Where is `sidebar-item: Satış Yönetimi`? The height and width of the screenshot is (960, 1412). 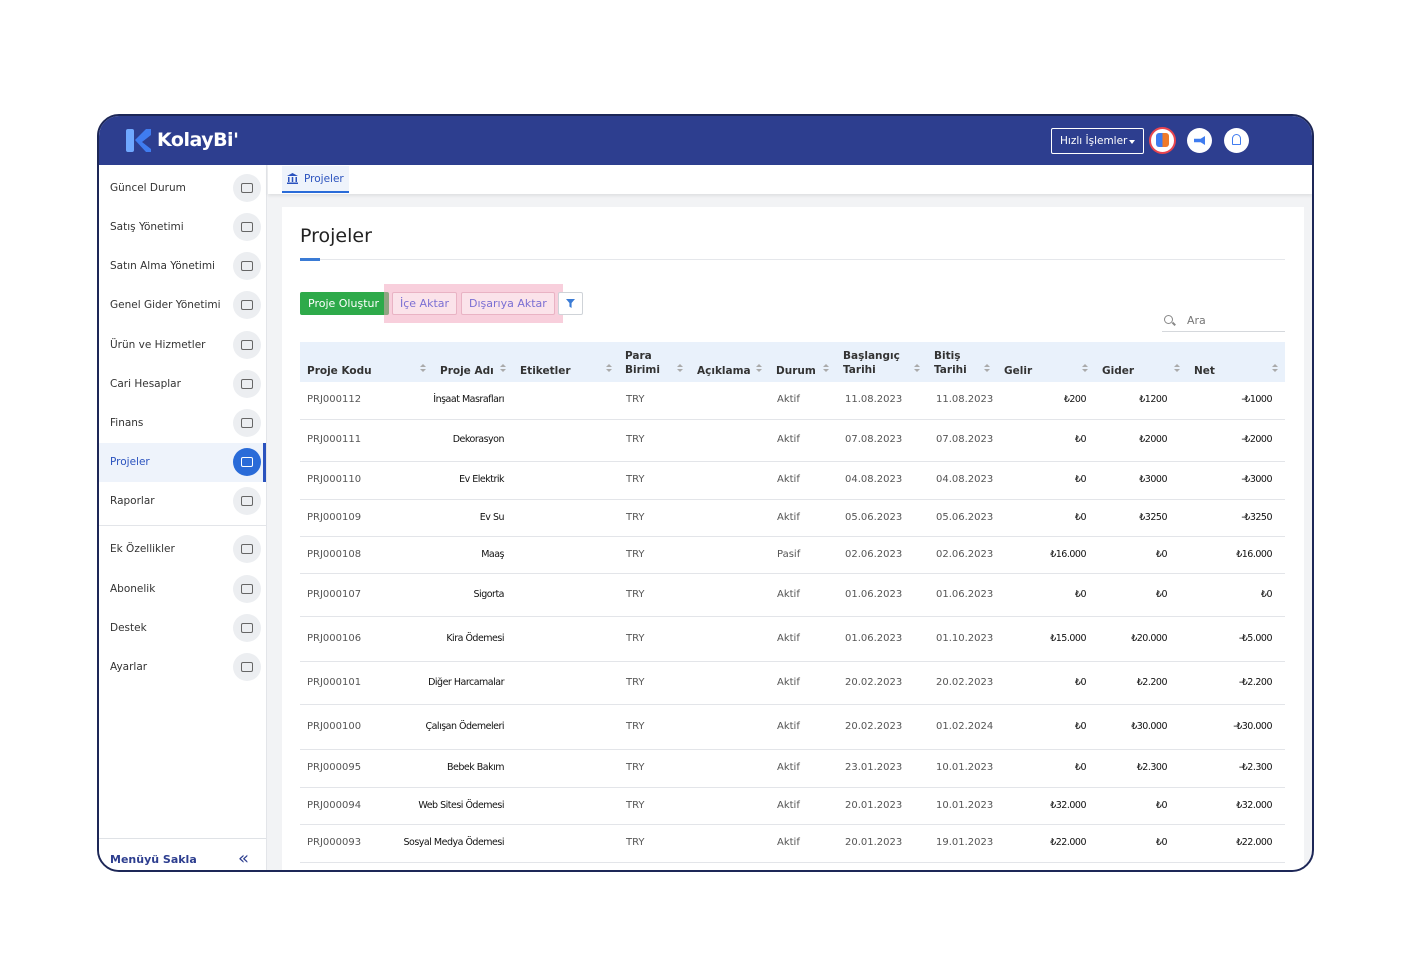 sidebar-item: Satış Yönetimi is located at coordinates (147, 227).